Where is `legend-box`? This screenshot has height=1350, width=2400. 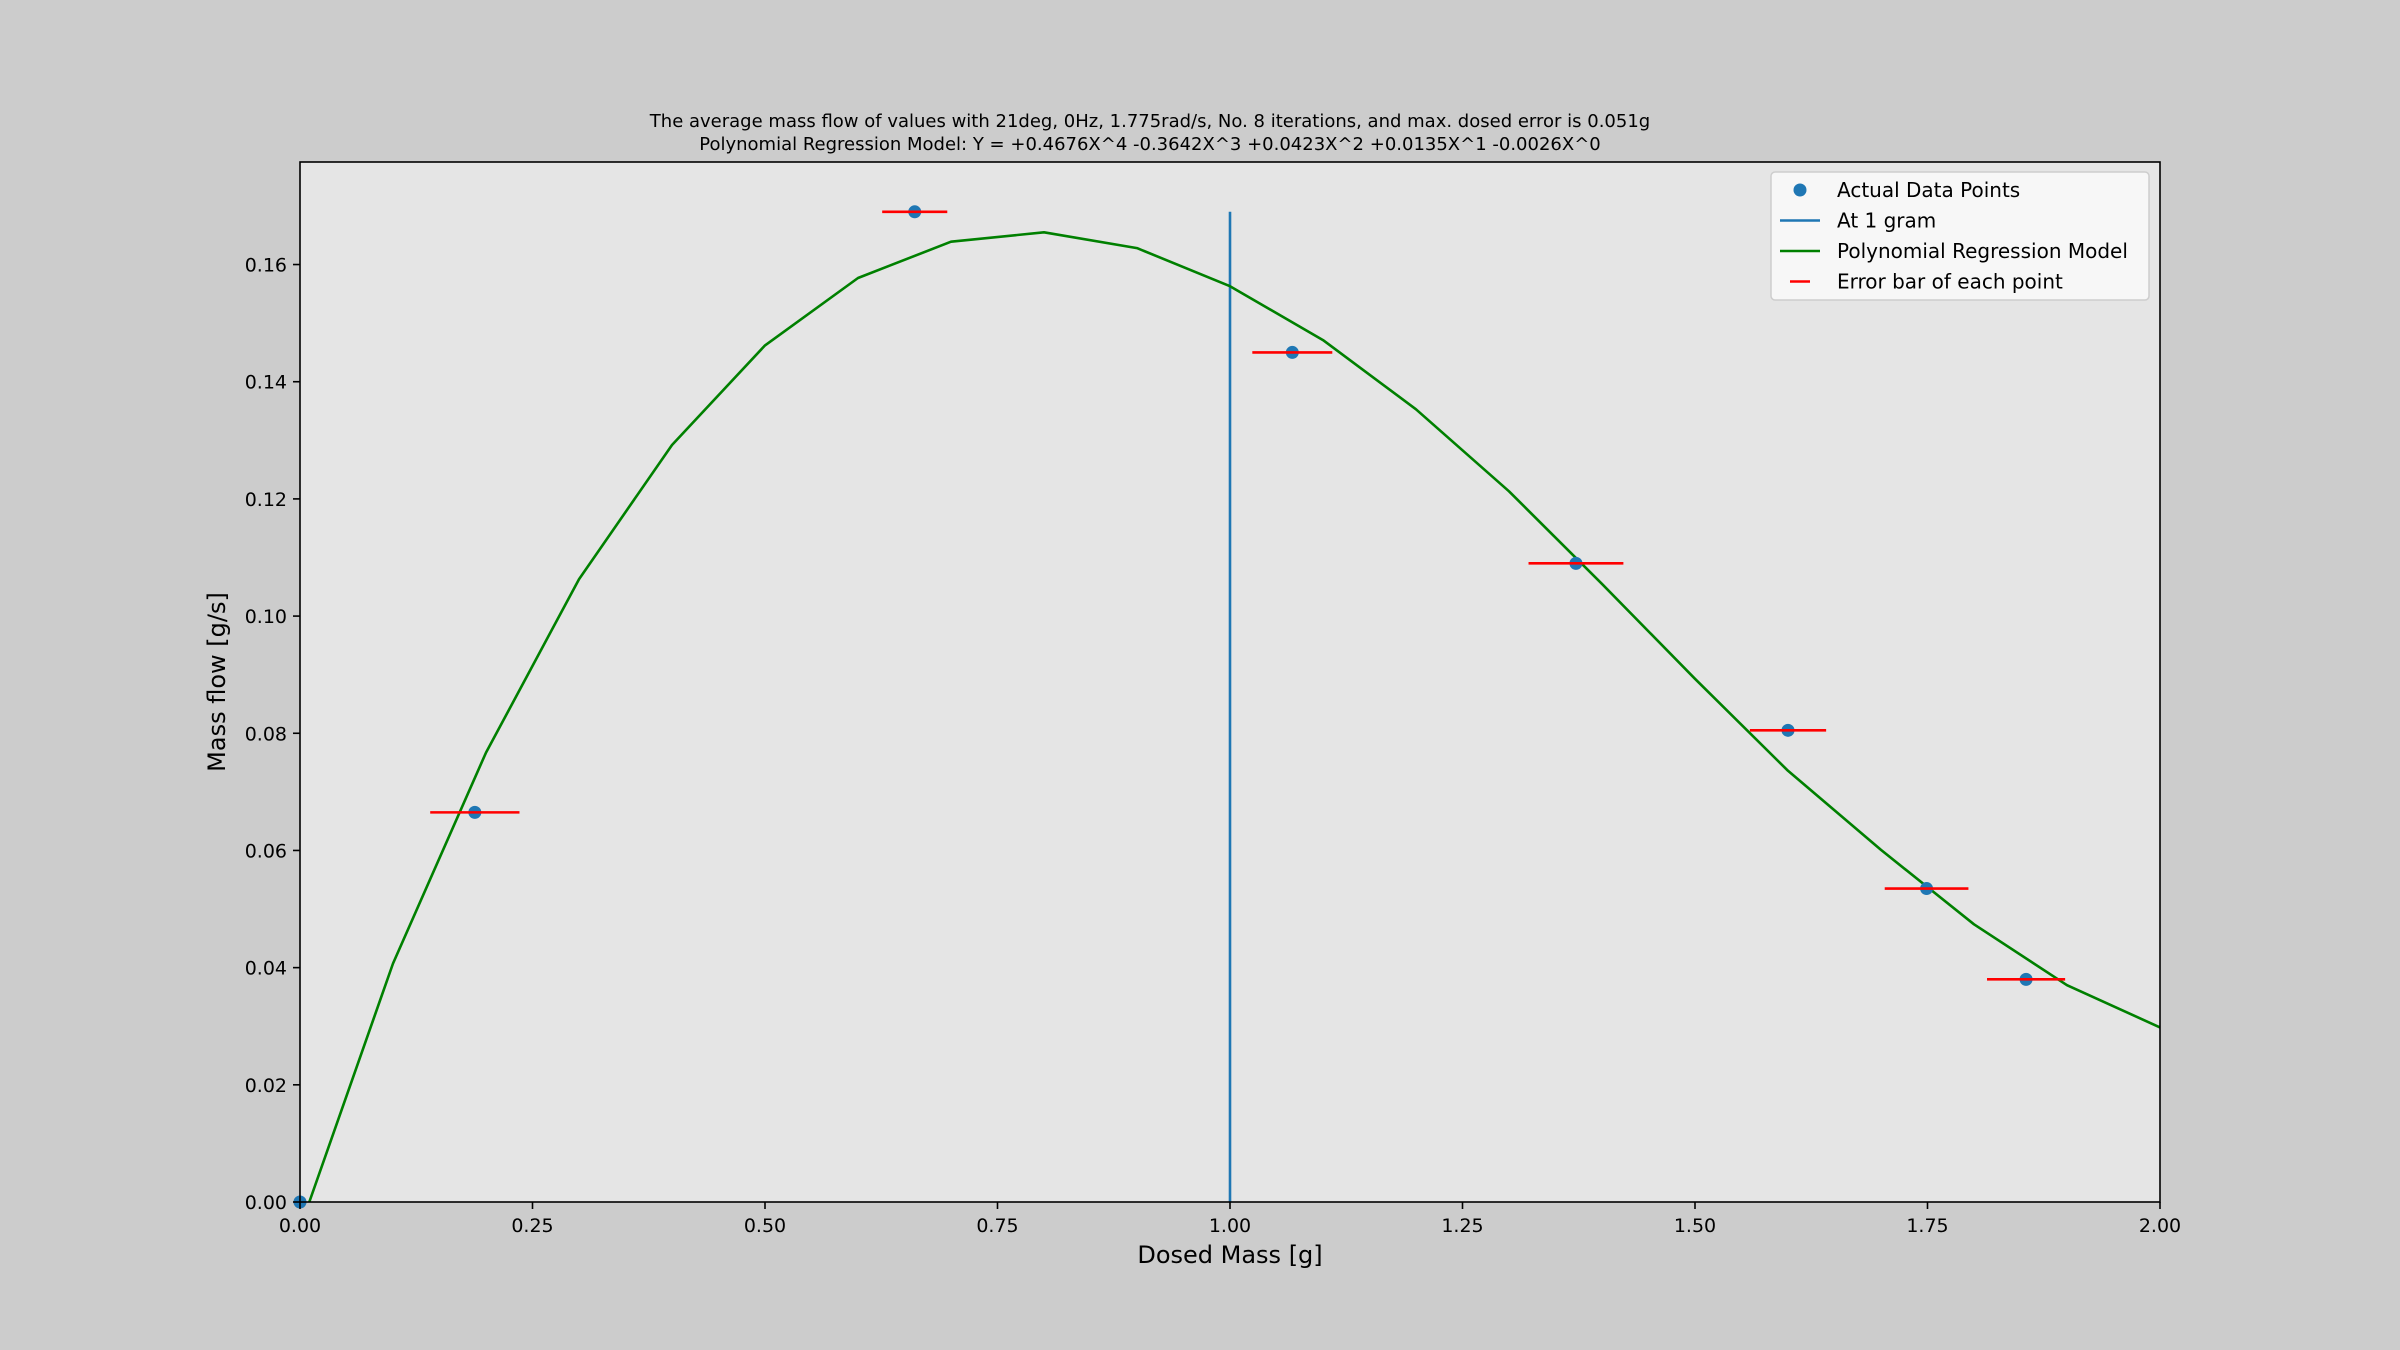 legend-box is located at coordinates (1960, 236).